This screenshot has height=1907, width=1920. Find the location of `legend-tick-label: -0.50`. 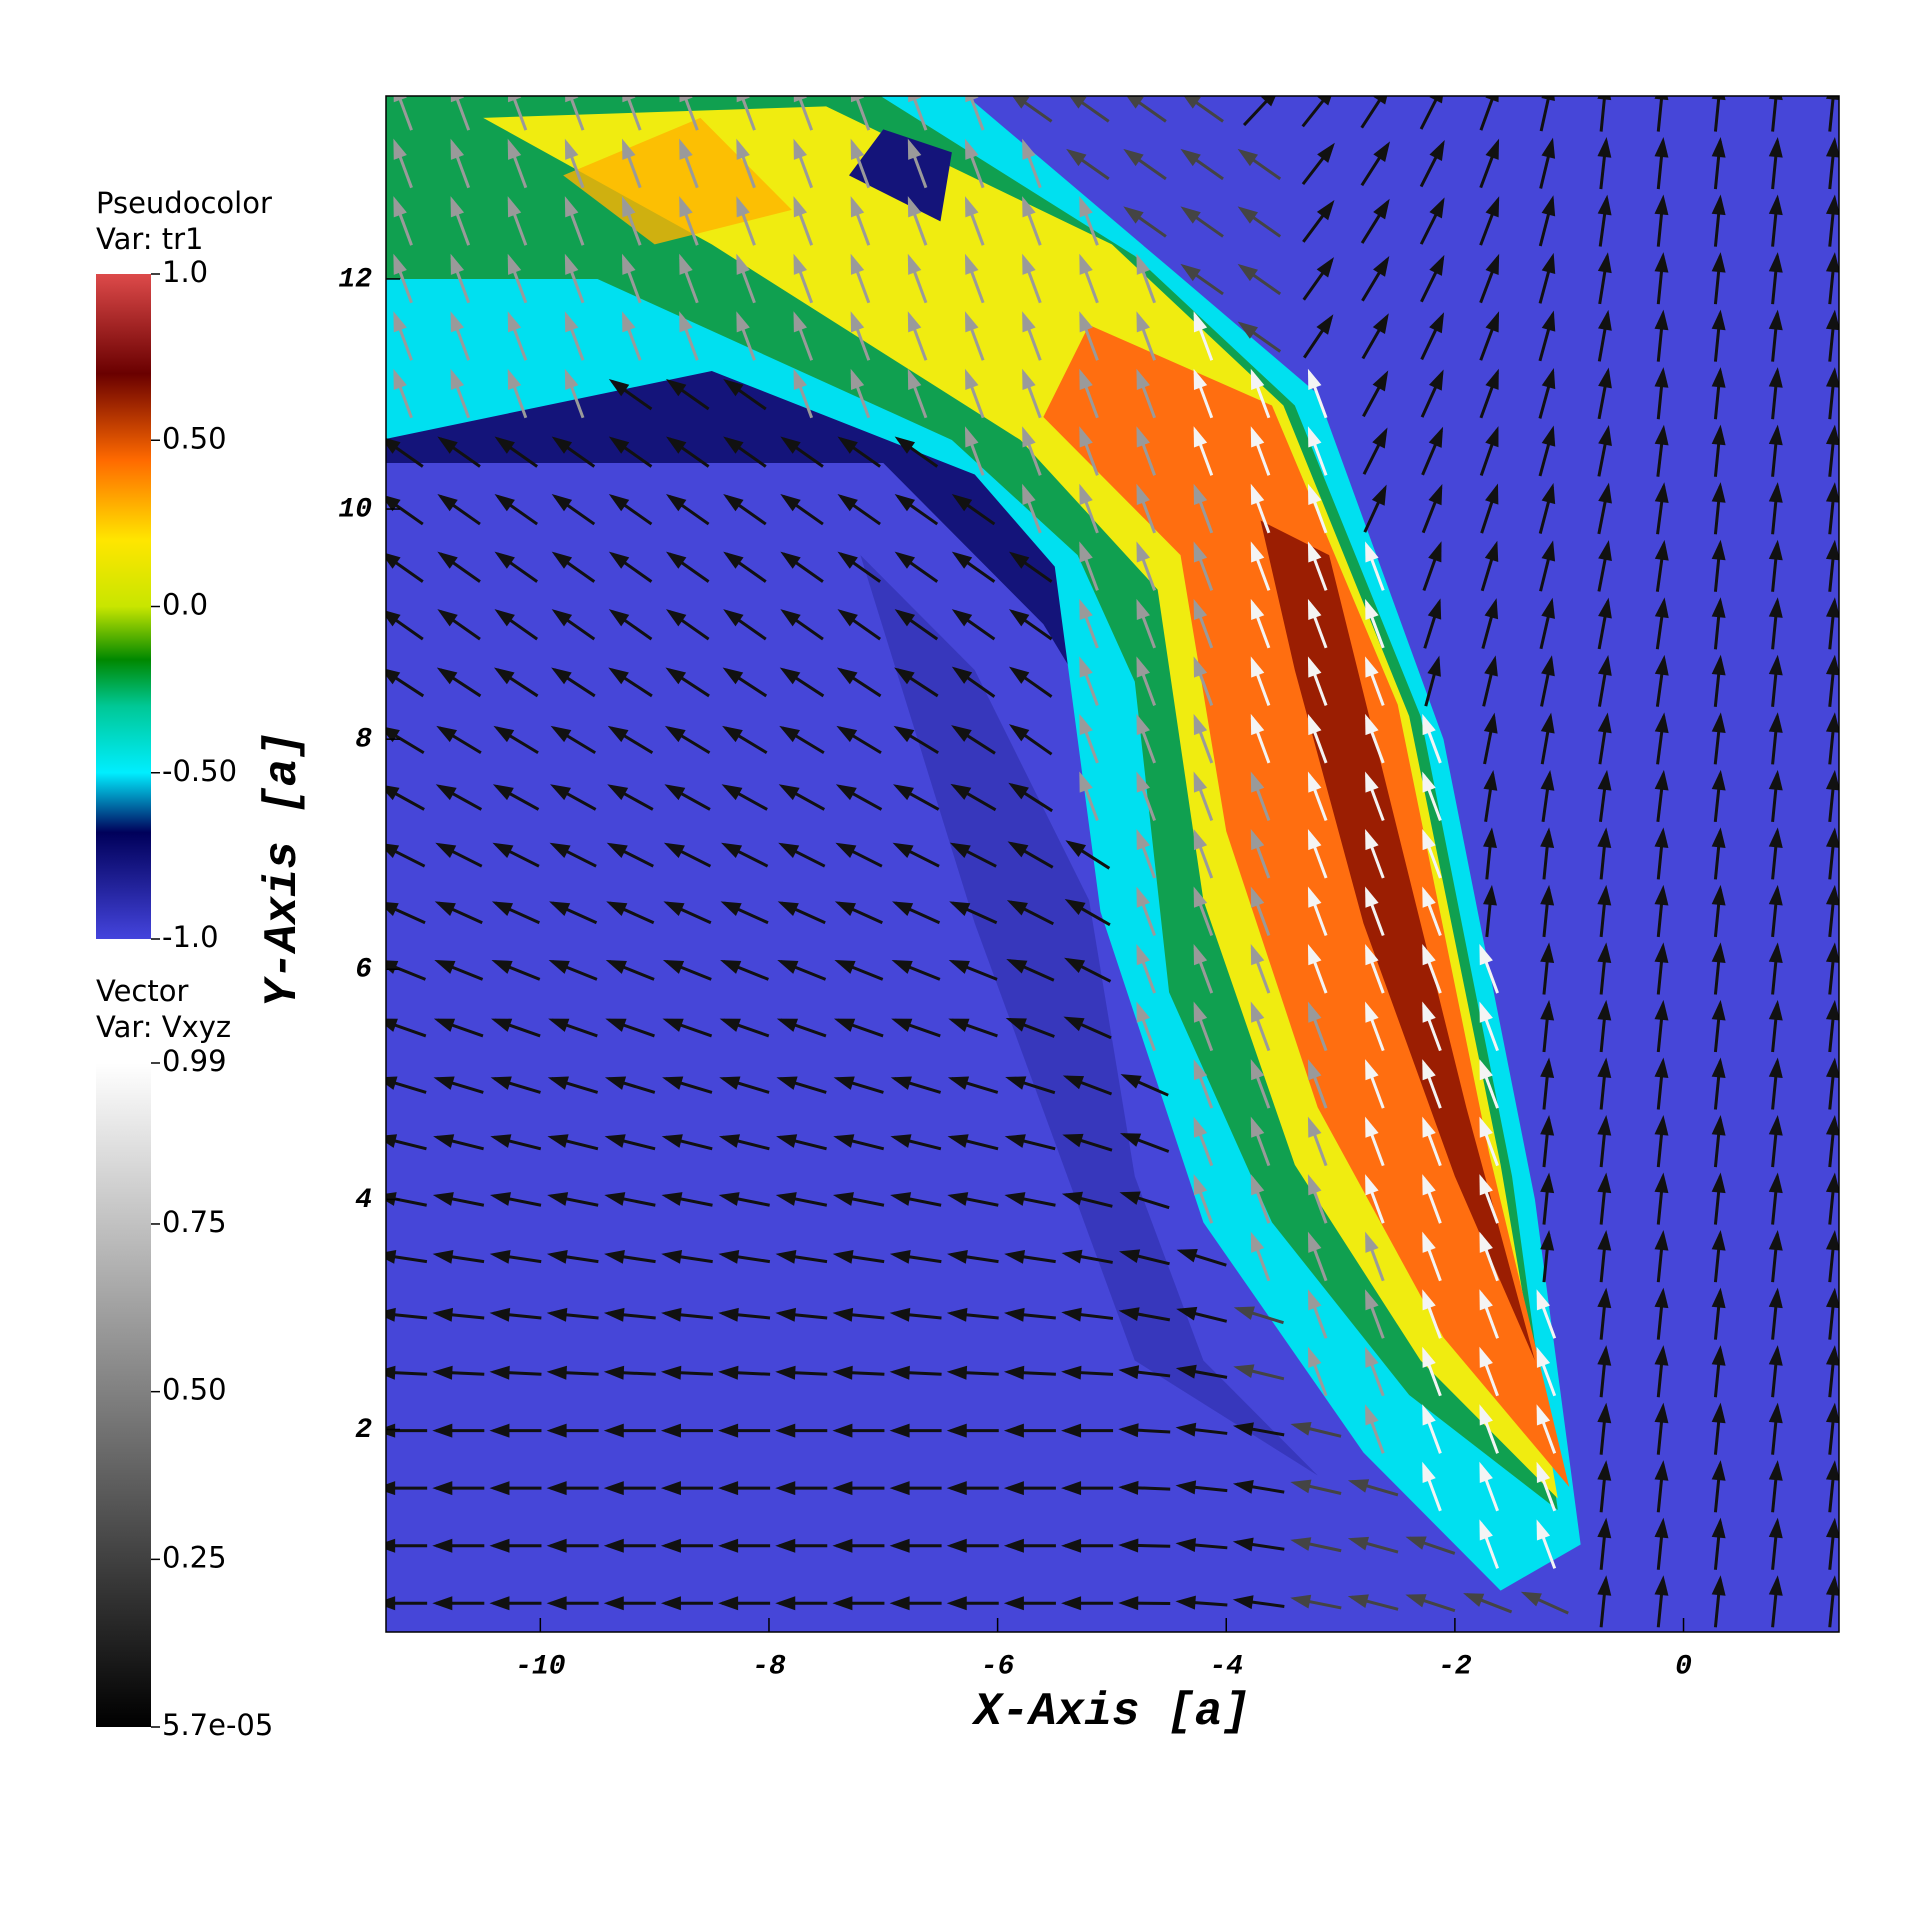

legend-tick-label: -0.50 is located at coordinates (199, 771).